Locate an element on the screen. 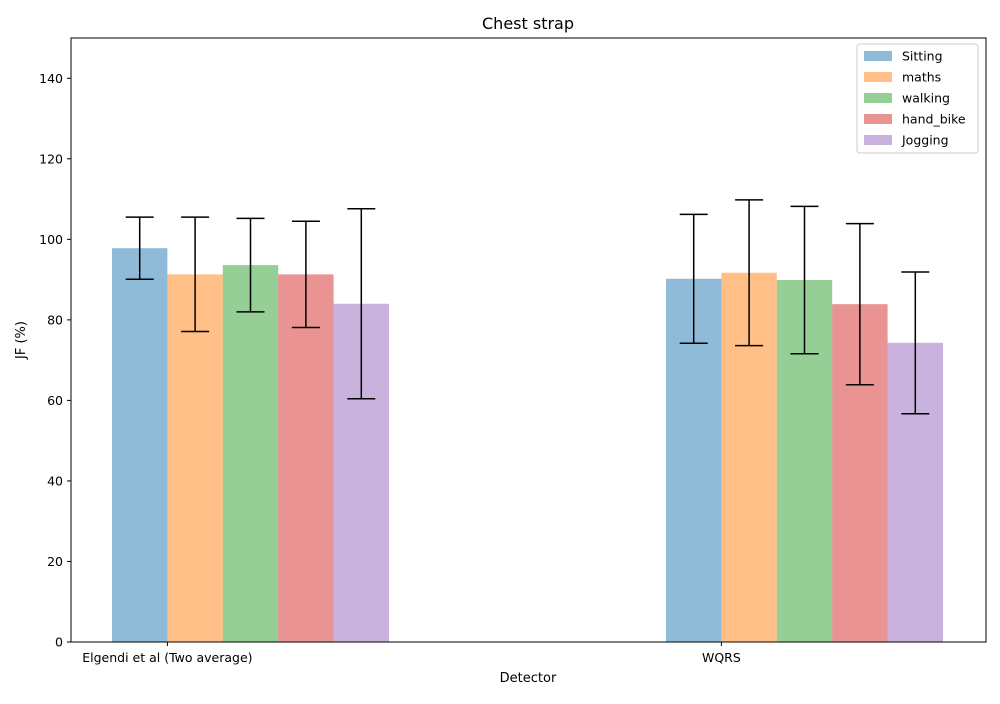 The image size is (1000, 704). y-axis: 0 20 40 60 80 100 120 140 is located at coordinates (55, 360).